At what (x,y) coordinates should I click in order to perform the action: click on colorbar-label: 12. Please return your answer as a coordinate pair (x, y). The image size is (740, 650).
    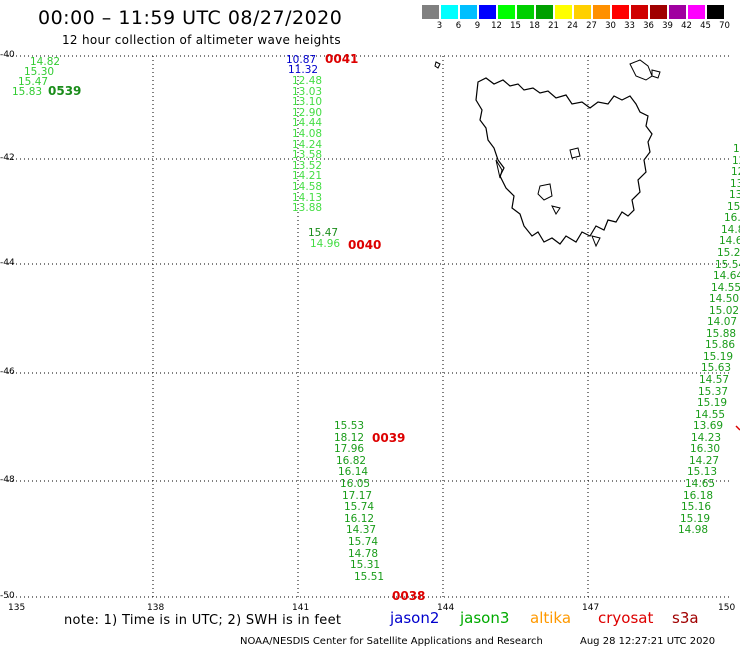
    Looking at the image, I should click on (496, 26).